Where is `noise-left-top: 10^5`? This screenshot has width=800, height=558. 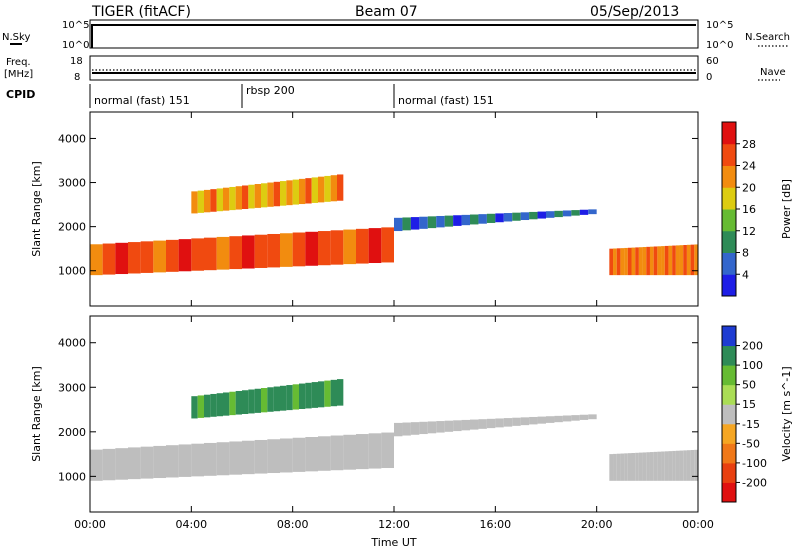 noise-left-top: 10^5 is located at coordinates (75, 25).